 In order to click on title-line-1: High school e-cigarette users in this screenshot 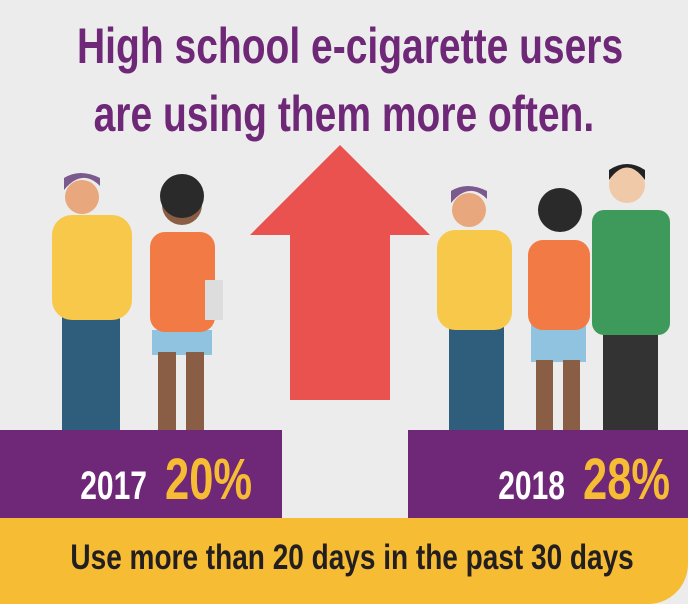, I will do `click(344, 46)`.